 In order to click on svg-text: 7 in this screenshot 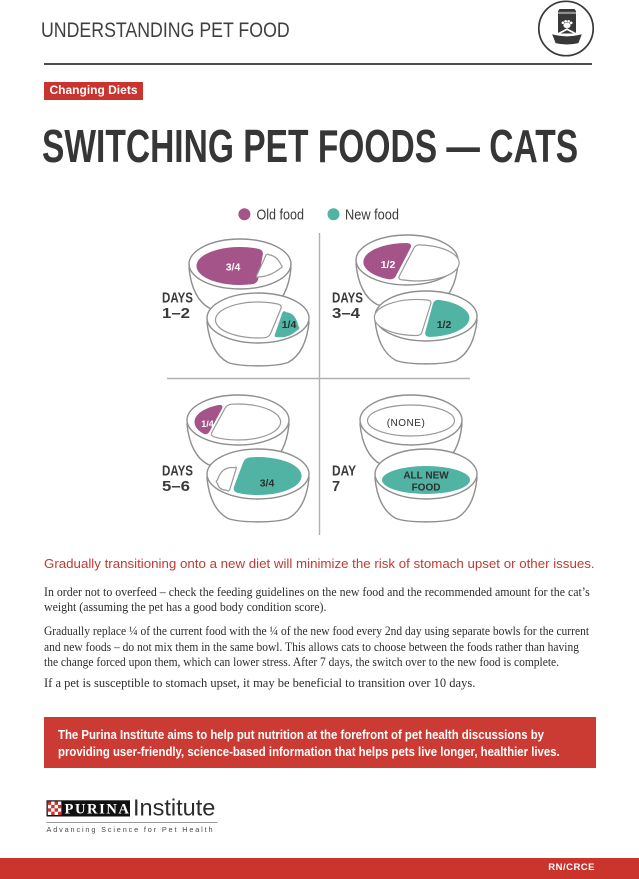, I will do `click(336, 487)`.